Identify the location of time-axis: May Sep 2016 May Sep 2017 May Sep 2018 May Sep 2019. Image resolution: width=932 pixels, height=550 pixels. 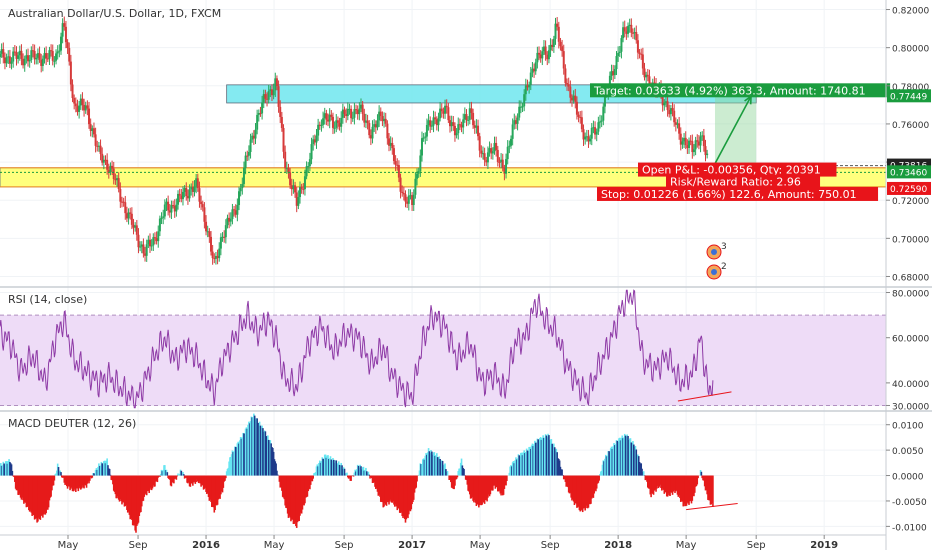
(448, 542).